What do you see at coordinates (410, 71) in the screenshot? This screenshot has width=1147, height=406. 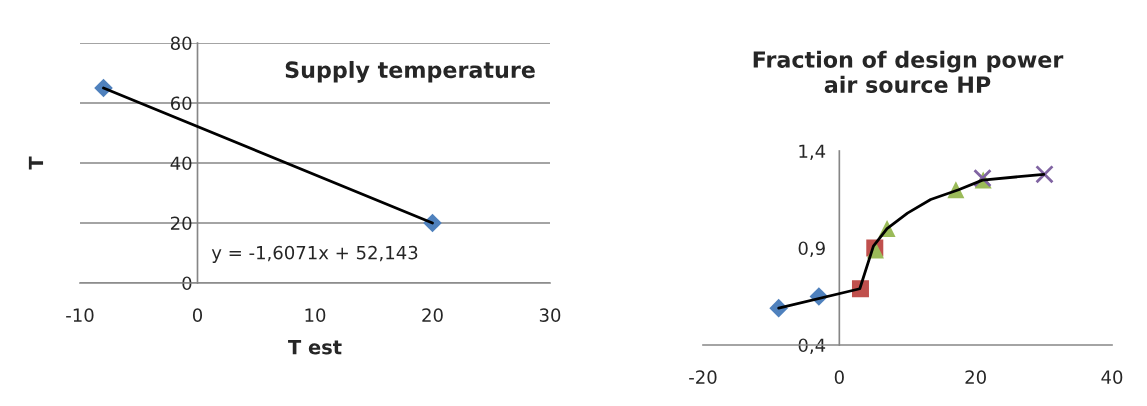 I see `text: Supply temperature` at bounding box center [410, 71].